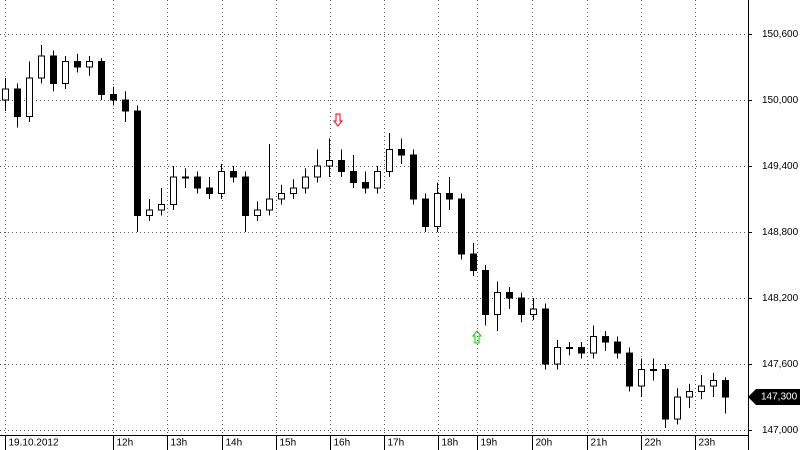 This screenshot has width=800, height=450. Describe the element at coordinates (707, 443) in the screenshot. I see `x-tick-label: 23h` at that location.